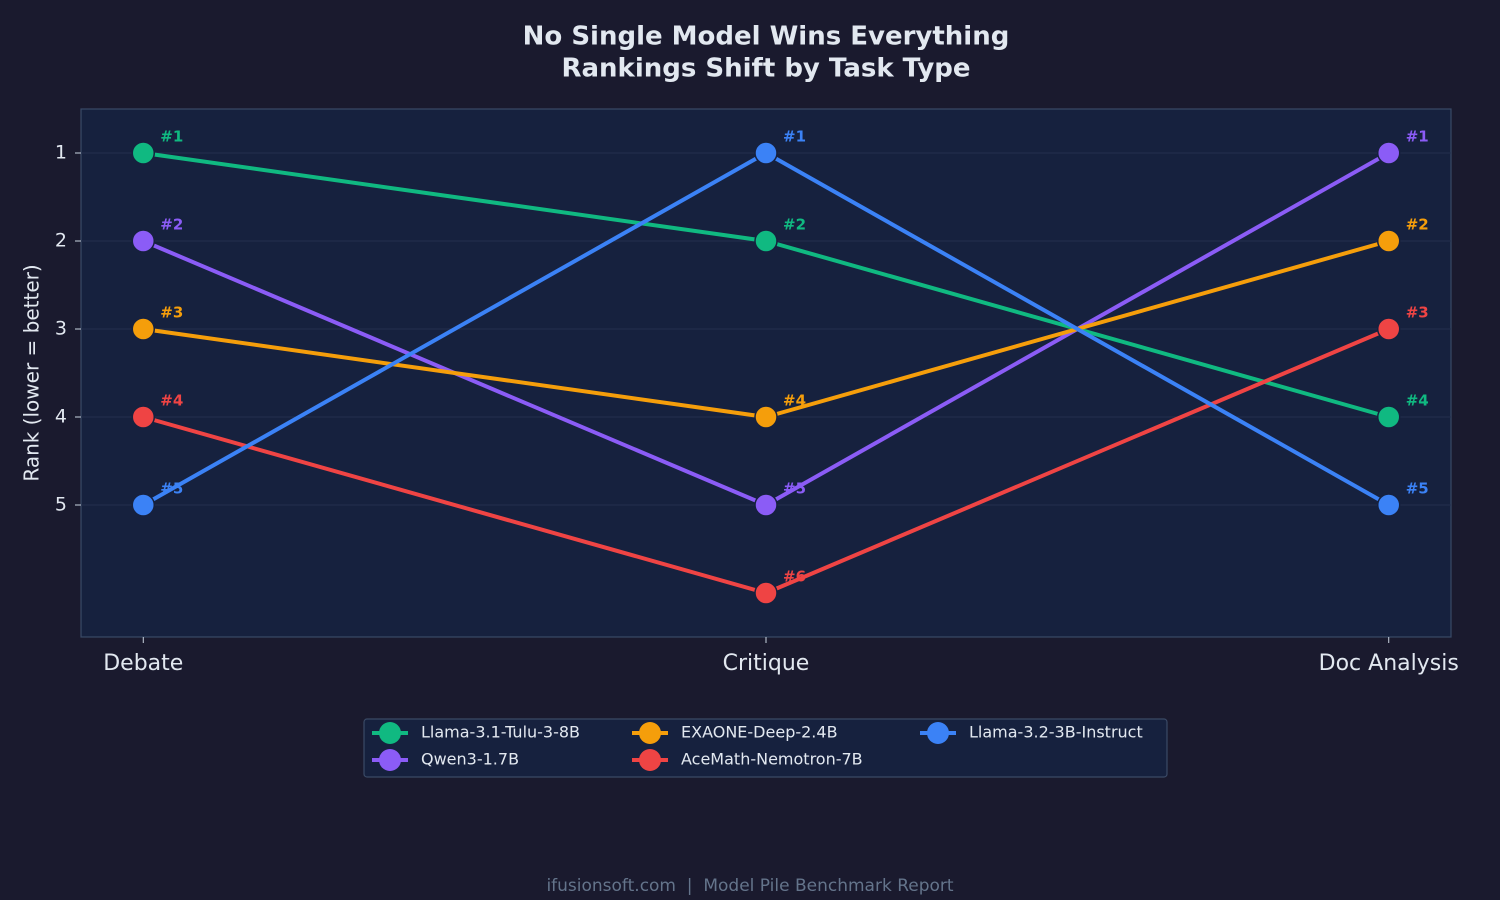  I want to click on y-tick-label: 2, so click(61, 241).